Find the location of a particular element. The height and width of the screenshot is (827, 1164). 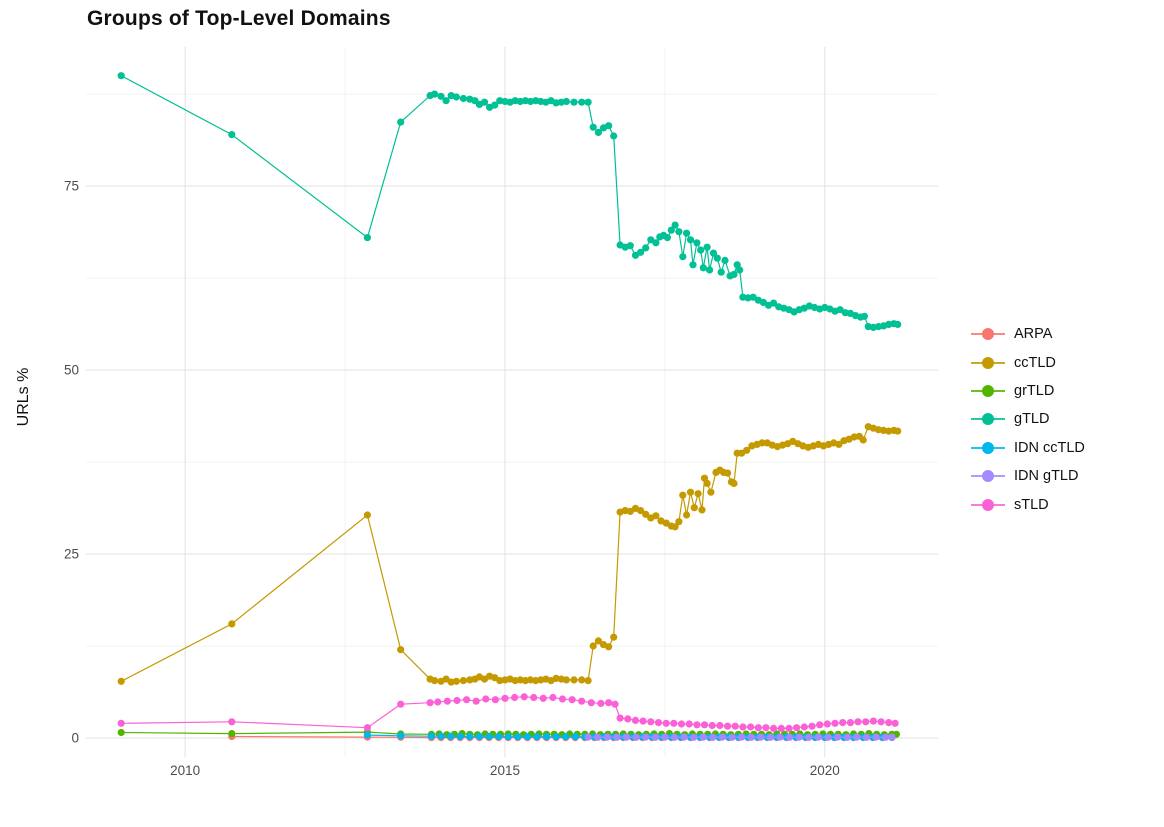

legend-item-idn-gtld: IDN gTLD is located at coordinates (1028, 476).